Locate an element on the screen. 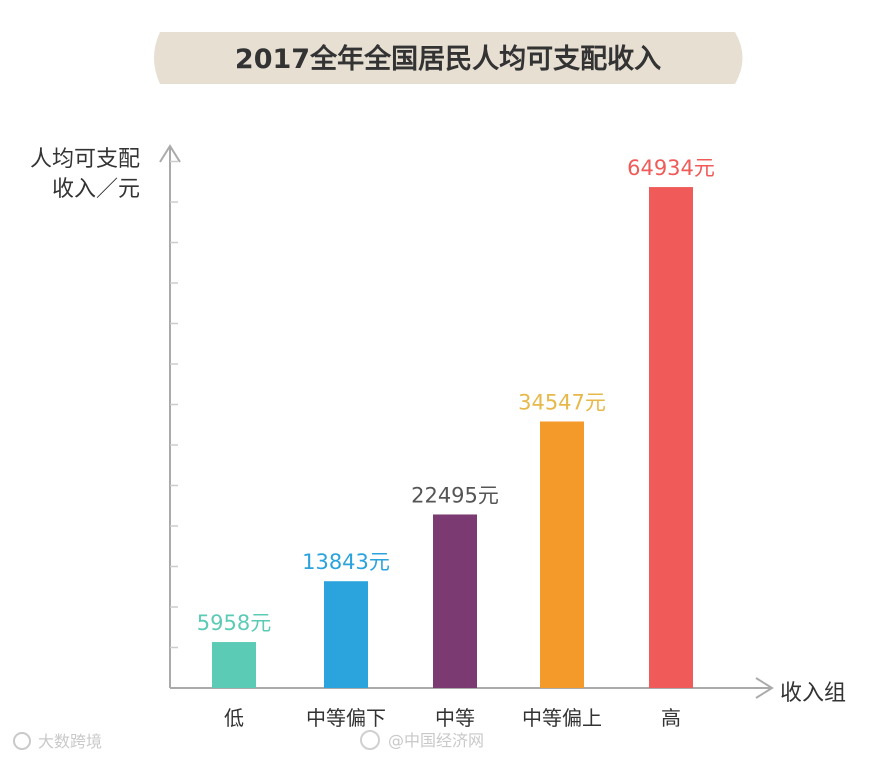 The height and width of the screenshot is (760, 880). bar-value-label: 34547元 is located at coordinates (562, 402).